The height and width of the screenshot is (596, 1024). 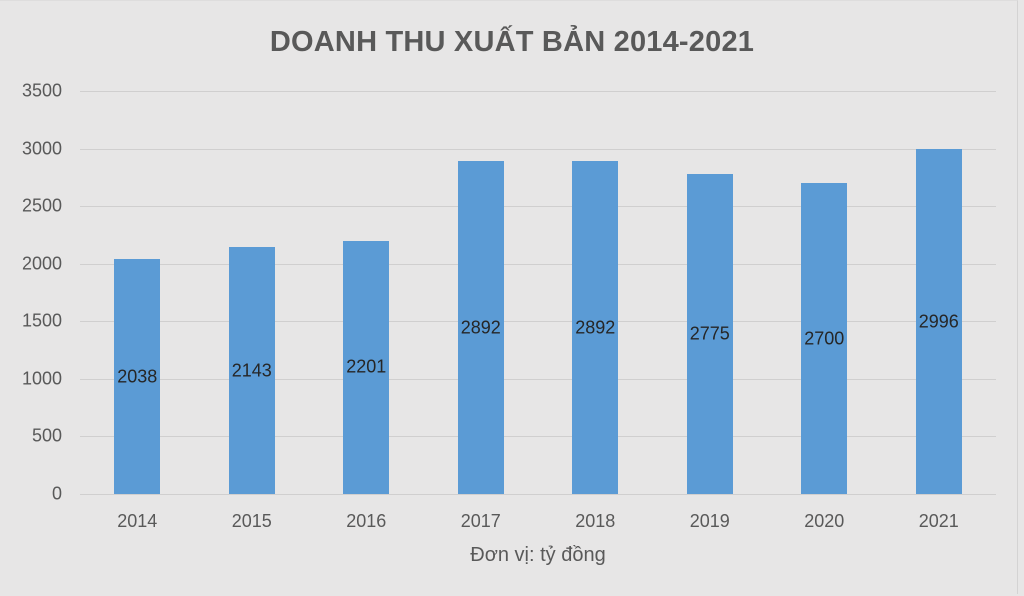 I want to click on data-label: 2996, so click(x=938, y=321).